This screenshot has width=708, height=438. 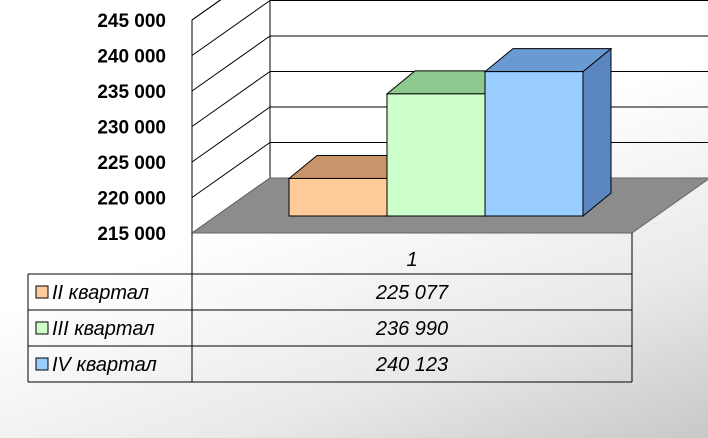 I want to click on y-tick-label: 225 000, so click(x=131, y=163).